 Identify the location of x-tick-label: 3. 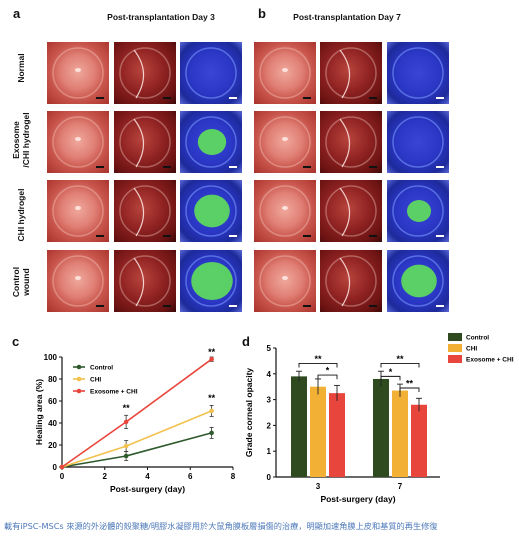
(318, 486).